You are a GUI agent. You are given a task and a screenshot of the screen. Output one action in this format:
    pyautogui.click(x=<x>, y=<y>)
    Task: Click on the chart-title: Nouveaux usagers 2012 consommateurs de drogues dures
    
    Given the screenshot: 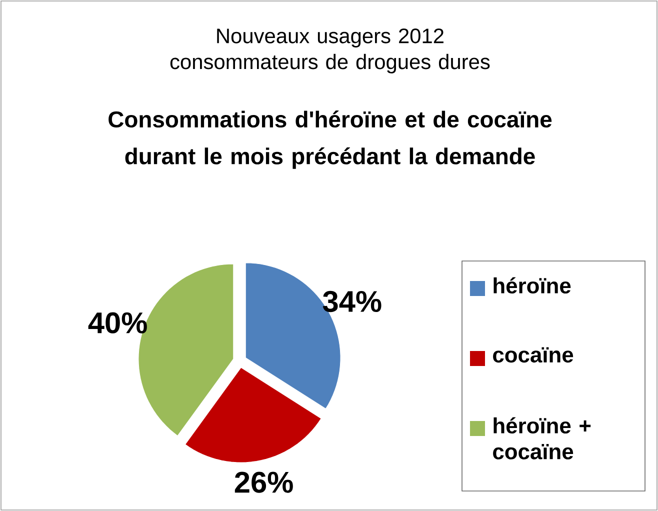 What is the action you would take?
    pyautogui.click(x=330, y=51)
    